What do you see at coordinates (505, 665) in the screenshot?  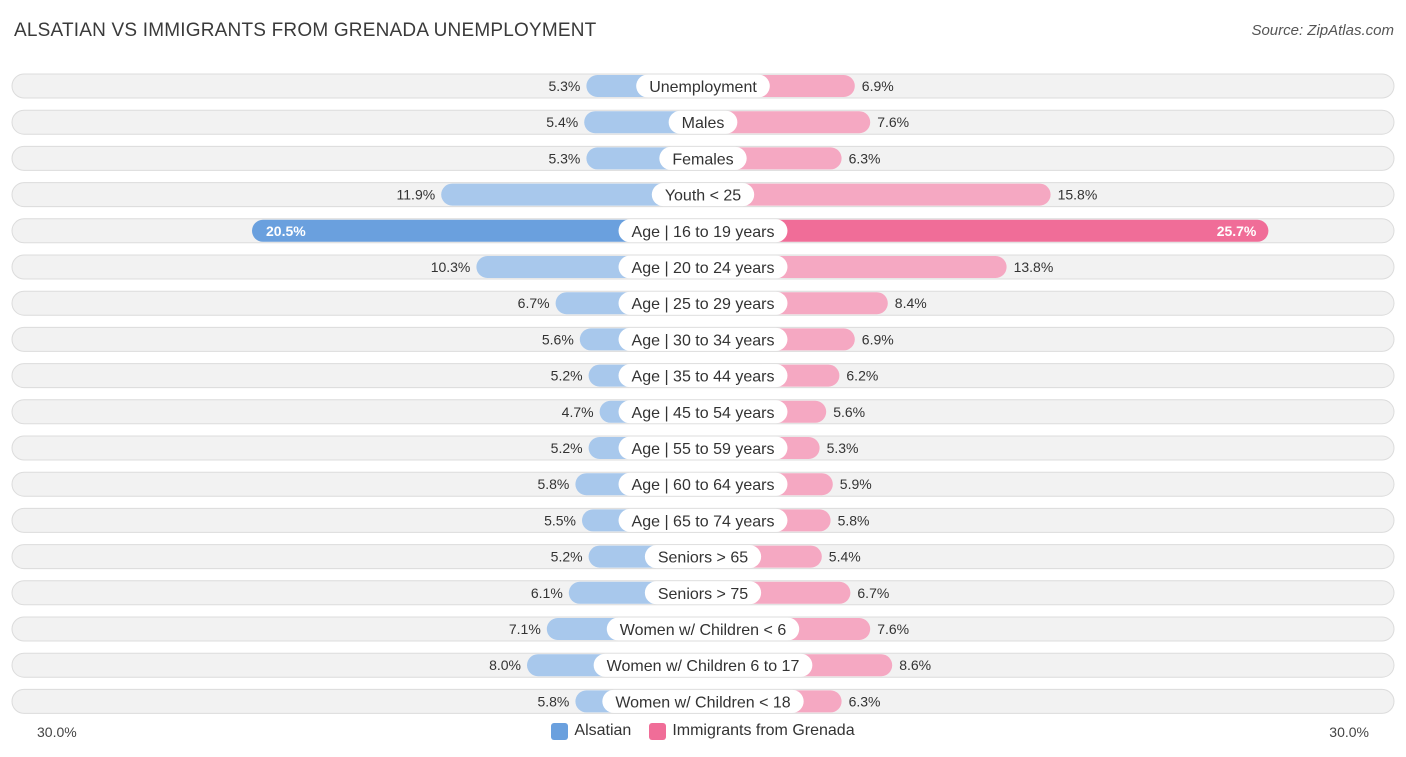 I see `value-label-alsatian: 8.0%` at bounding box center [505, 665].